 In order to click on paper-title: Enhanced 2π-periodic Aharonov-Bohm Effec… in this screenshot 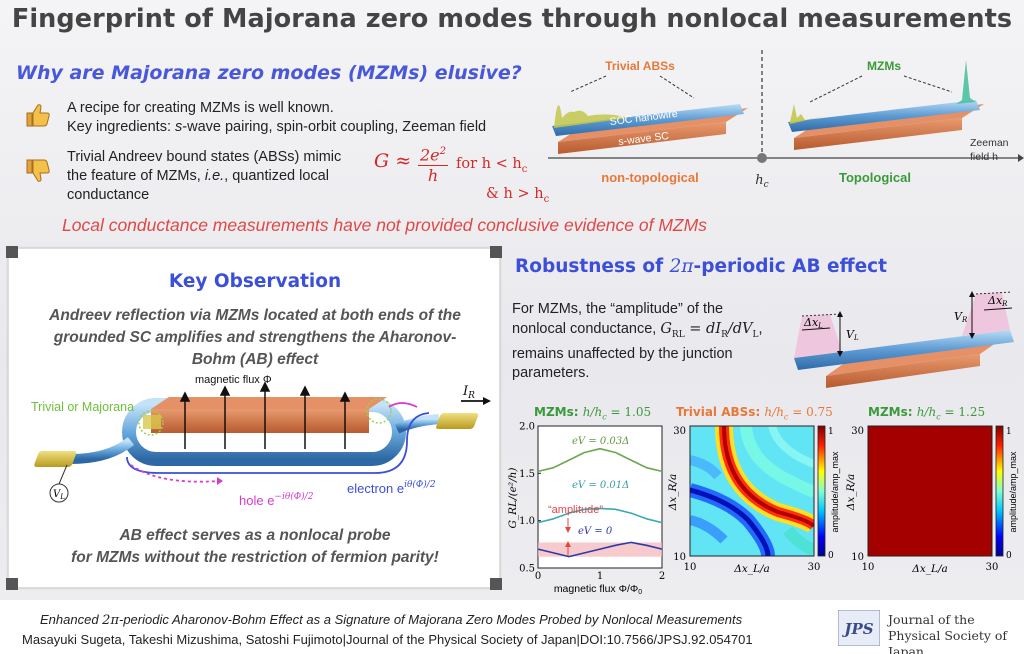, I will do `click(391, 620)`.